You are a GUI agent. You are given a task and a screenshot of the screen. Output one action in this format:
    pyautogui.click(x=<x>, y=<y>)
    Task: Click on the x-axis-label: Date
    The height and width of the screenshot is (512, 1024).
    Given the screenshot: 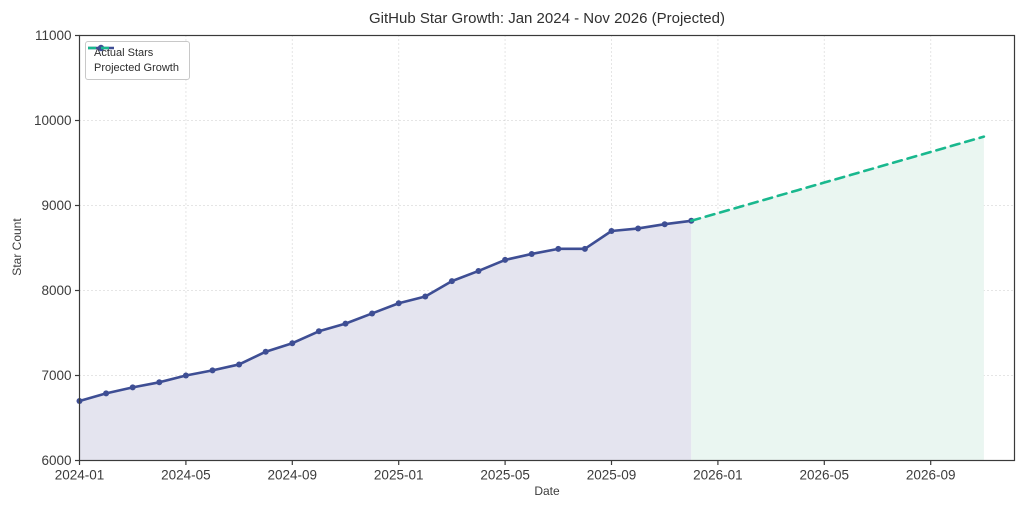 What is the action you would take?
    pyautogui.click(x=547, y=491)
    